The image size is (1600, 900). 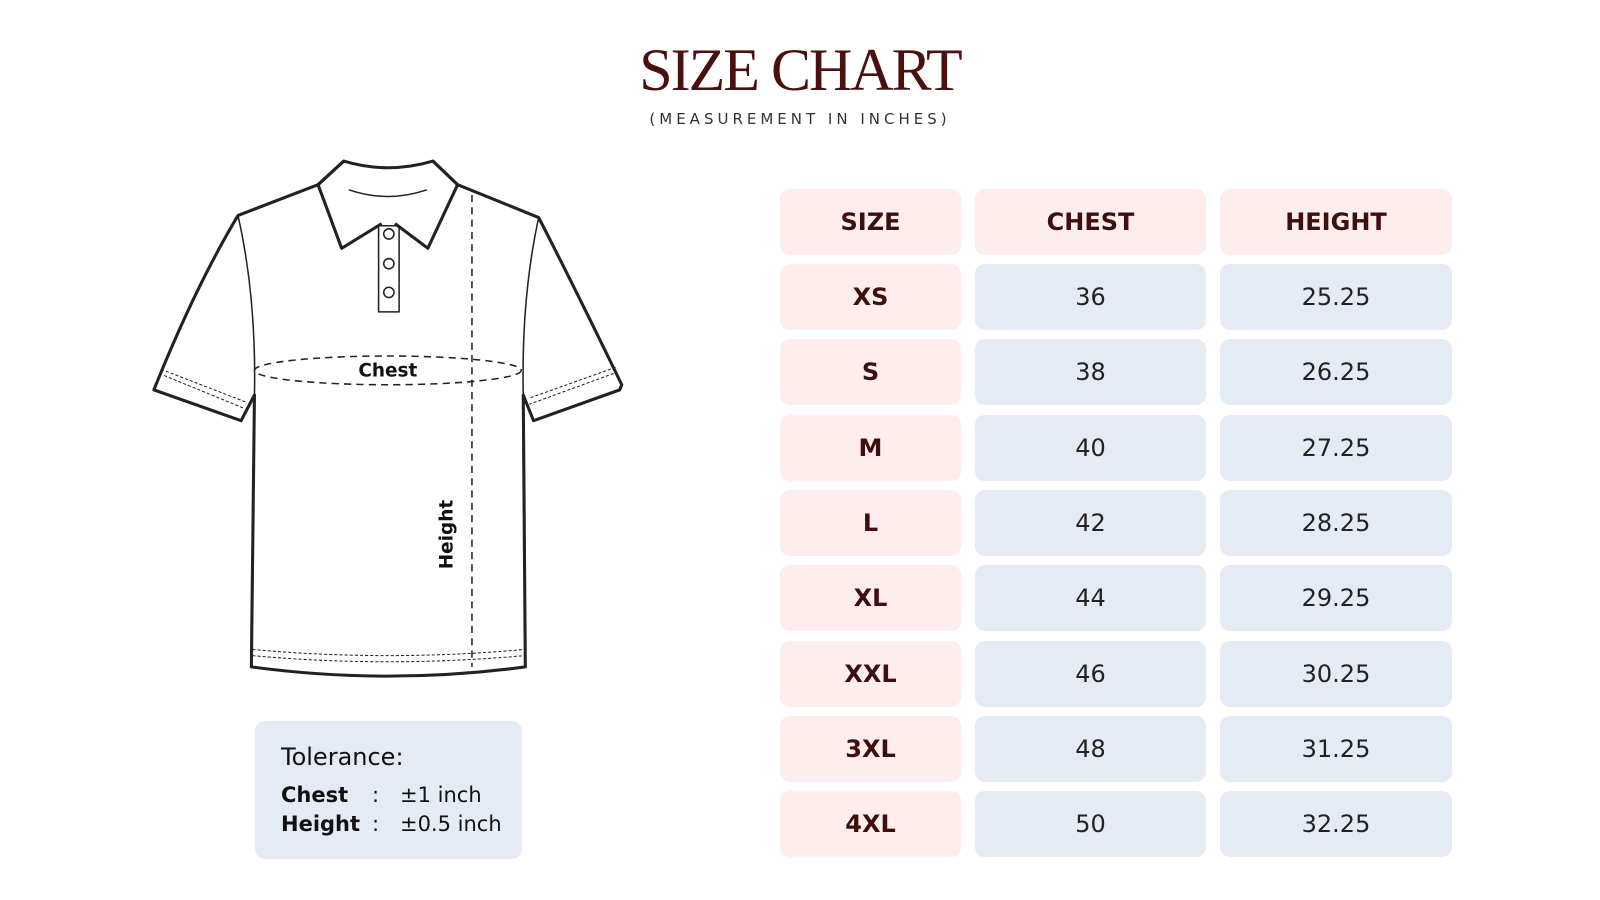 I want to click on table-cell: 32.25, so click(x=1336, y=824).